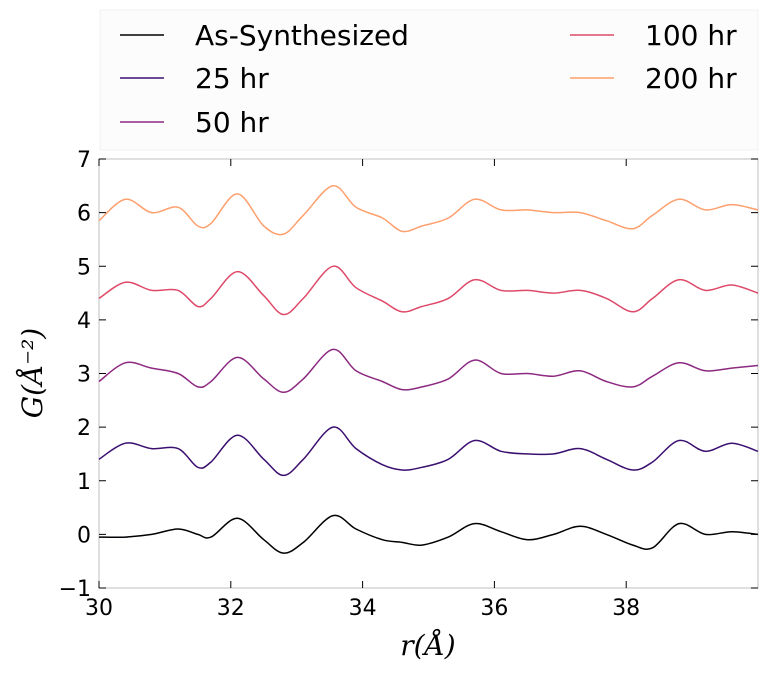 The height and width of the screenshot is (674, 767). Describe the element at coordinates (232, 122) in the screenshot. I see `legend-label-2: 50 hr` at that location.